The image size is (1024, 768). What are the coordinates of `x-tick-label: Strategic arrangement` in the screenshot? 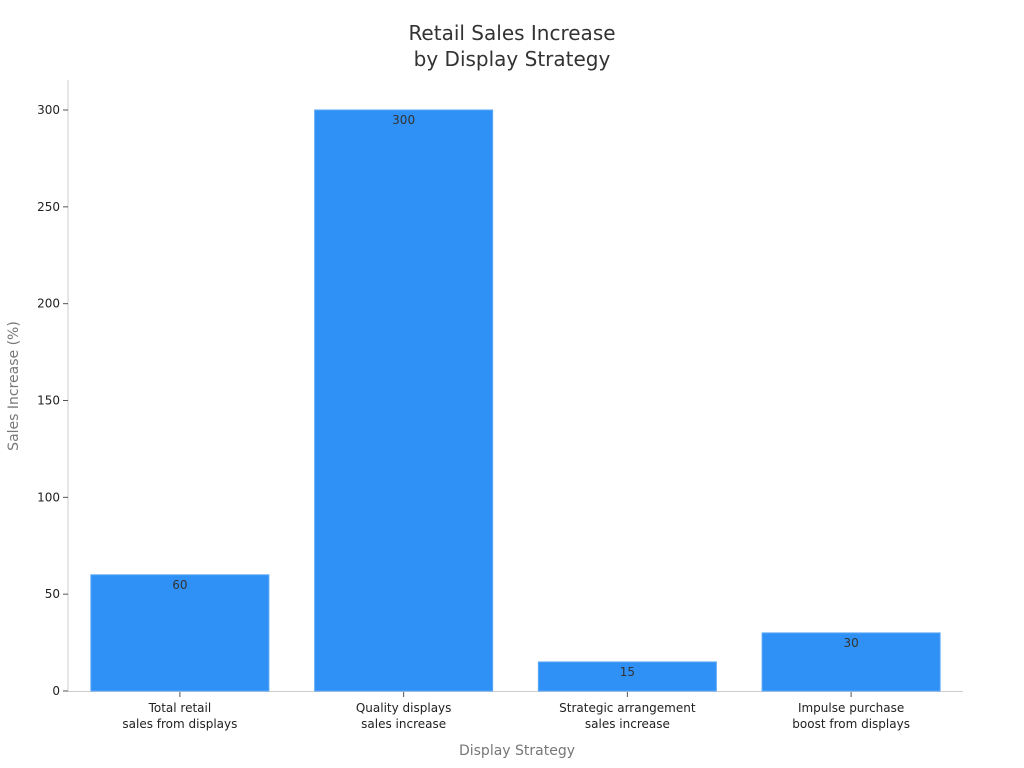 It's located at (627, 708).